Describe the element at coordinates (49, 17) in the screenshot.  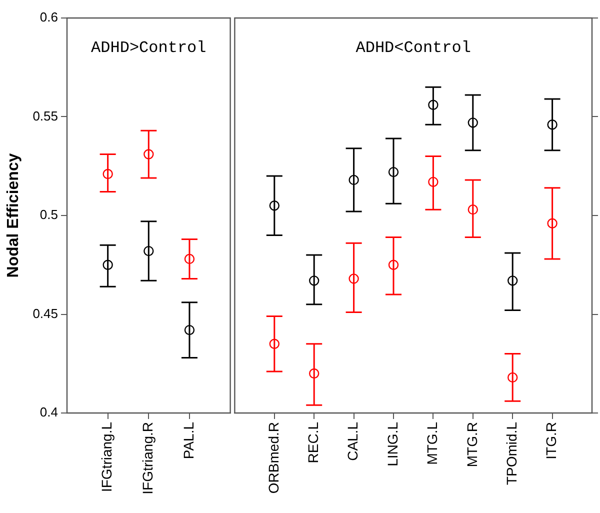
I see `y-tick-label: 0.6` at that location.